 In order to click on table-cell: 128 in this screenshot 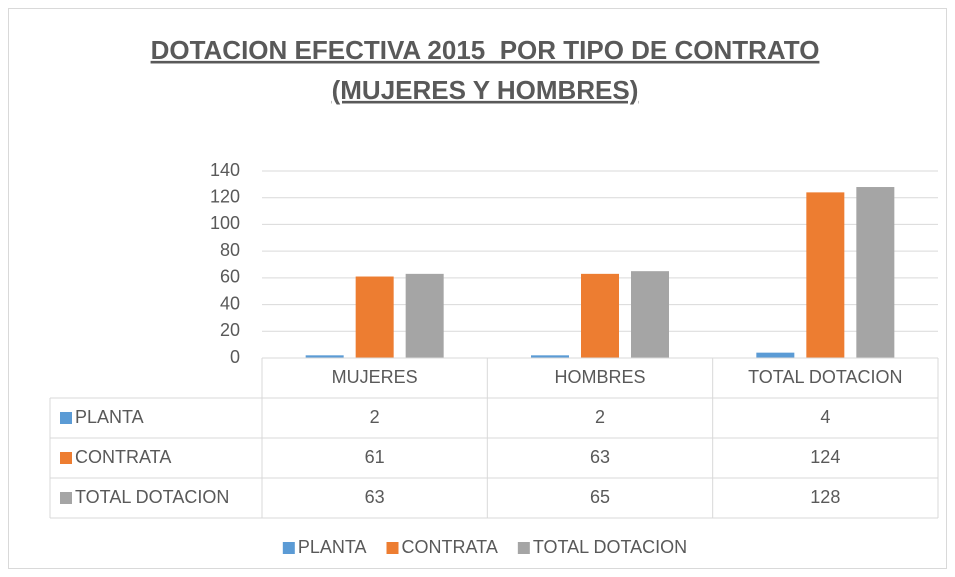, I will do `click(825, 497)`.